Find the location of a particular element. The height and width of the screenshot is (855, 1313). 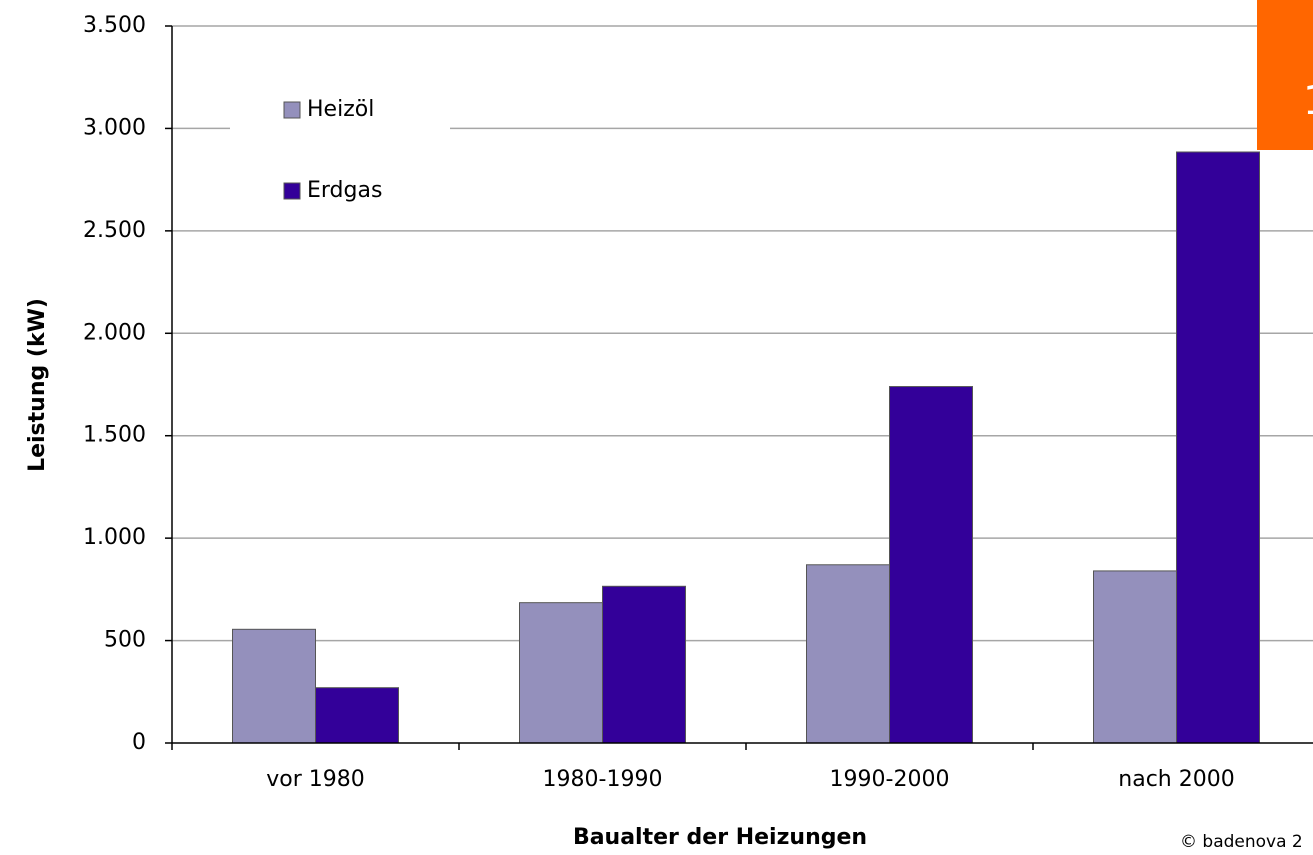

x-tick-label: vor 1980 is located at coordinates (315, 779).